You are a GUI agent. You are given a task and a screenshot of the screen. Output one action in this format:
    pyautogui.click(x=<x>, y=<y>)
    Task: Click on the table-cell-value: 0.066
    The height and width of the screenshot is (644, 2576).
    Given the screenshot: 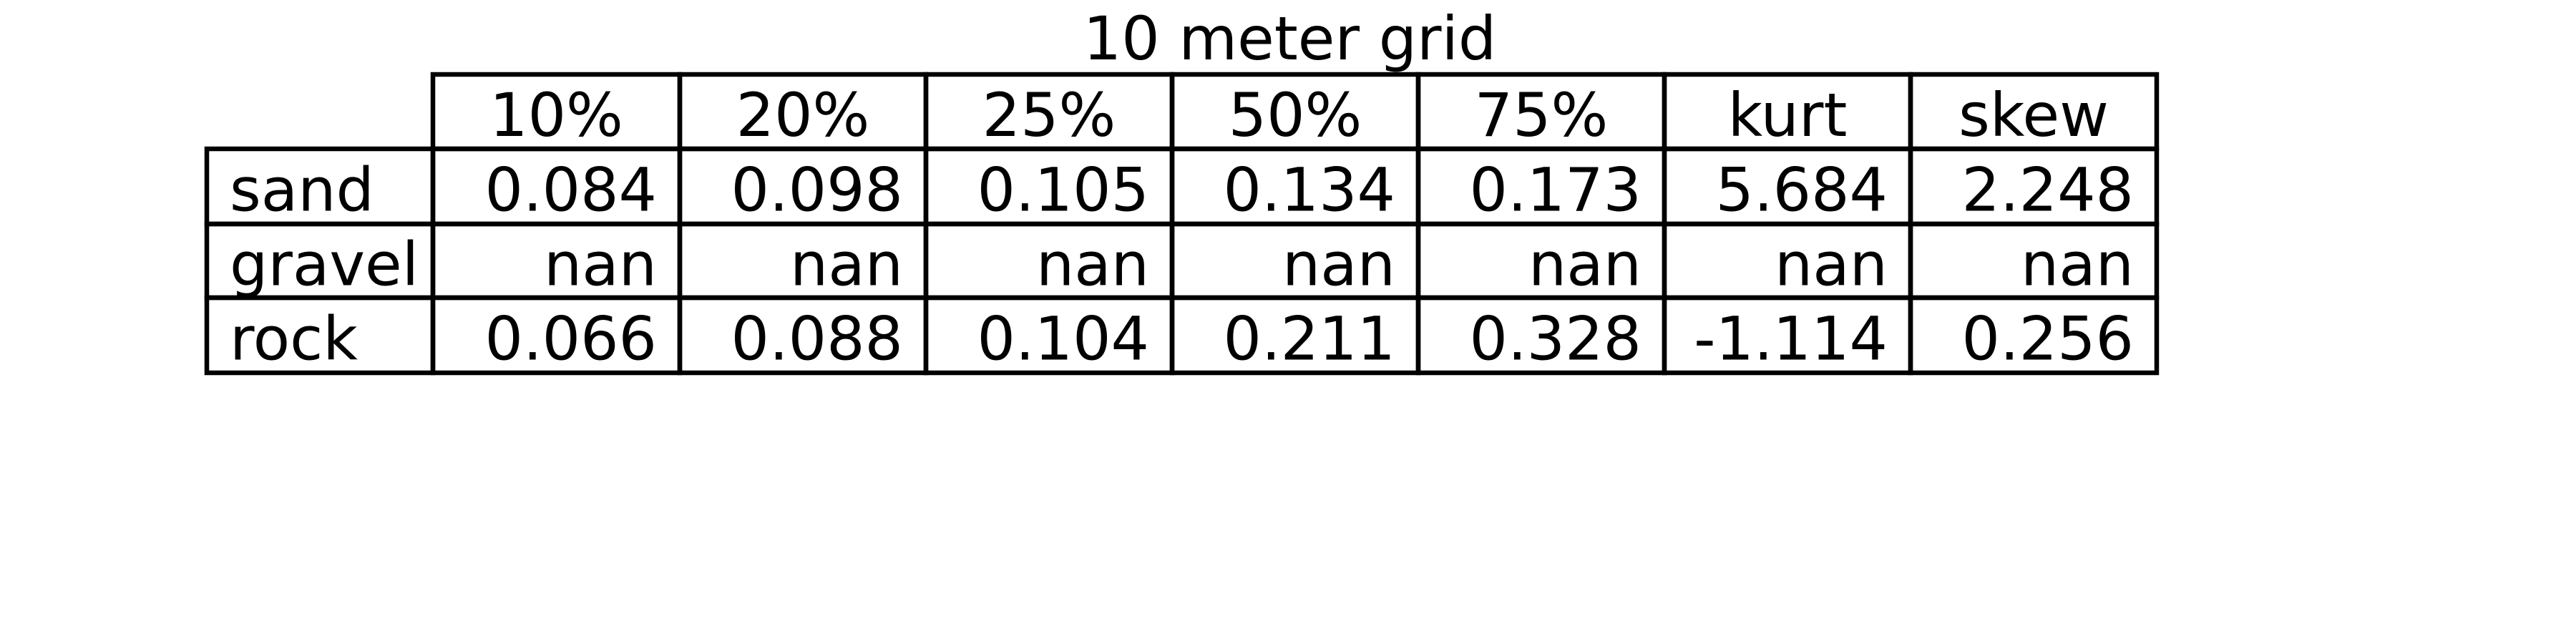 What is the action you would take?
    pyautogui.click(x=571, y=339)
    